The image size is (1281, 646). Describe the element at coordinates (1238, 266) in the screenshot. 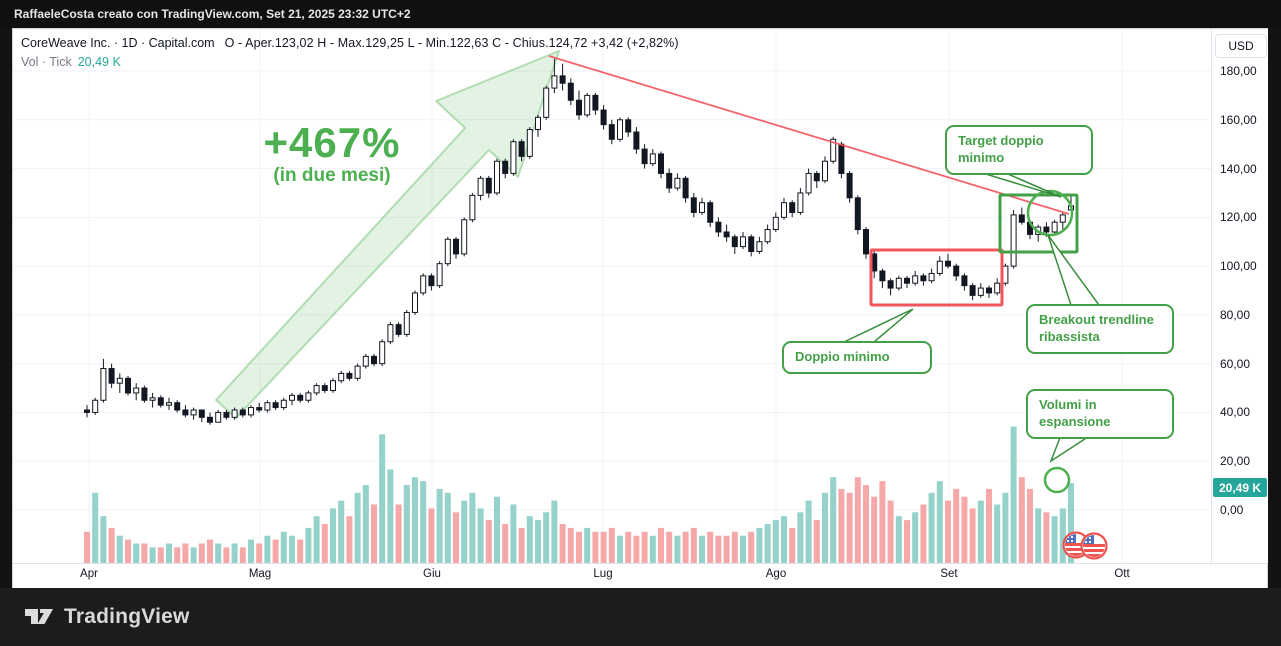

I see `price-tick: 100,00` at that location.